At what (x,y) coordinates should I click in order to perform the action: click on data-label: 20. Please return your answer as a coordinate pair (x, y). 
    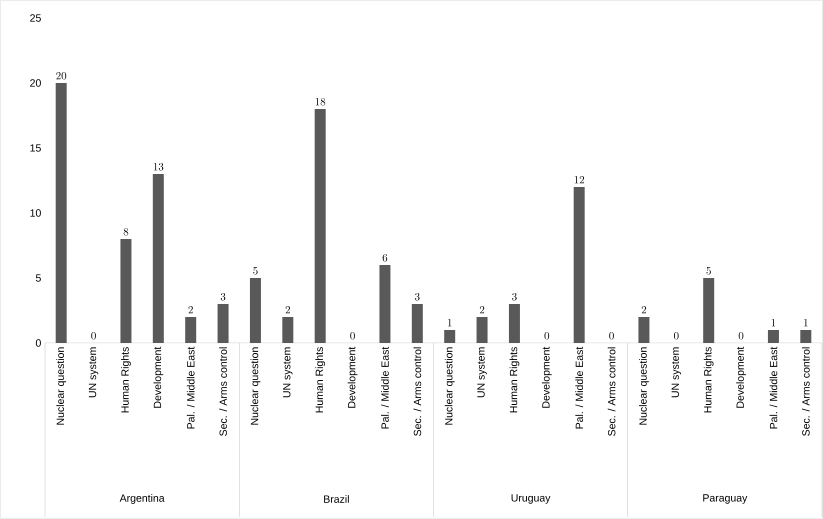
    Looking at the image, I should click on (61, 76).